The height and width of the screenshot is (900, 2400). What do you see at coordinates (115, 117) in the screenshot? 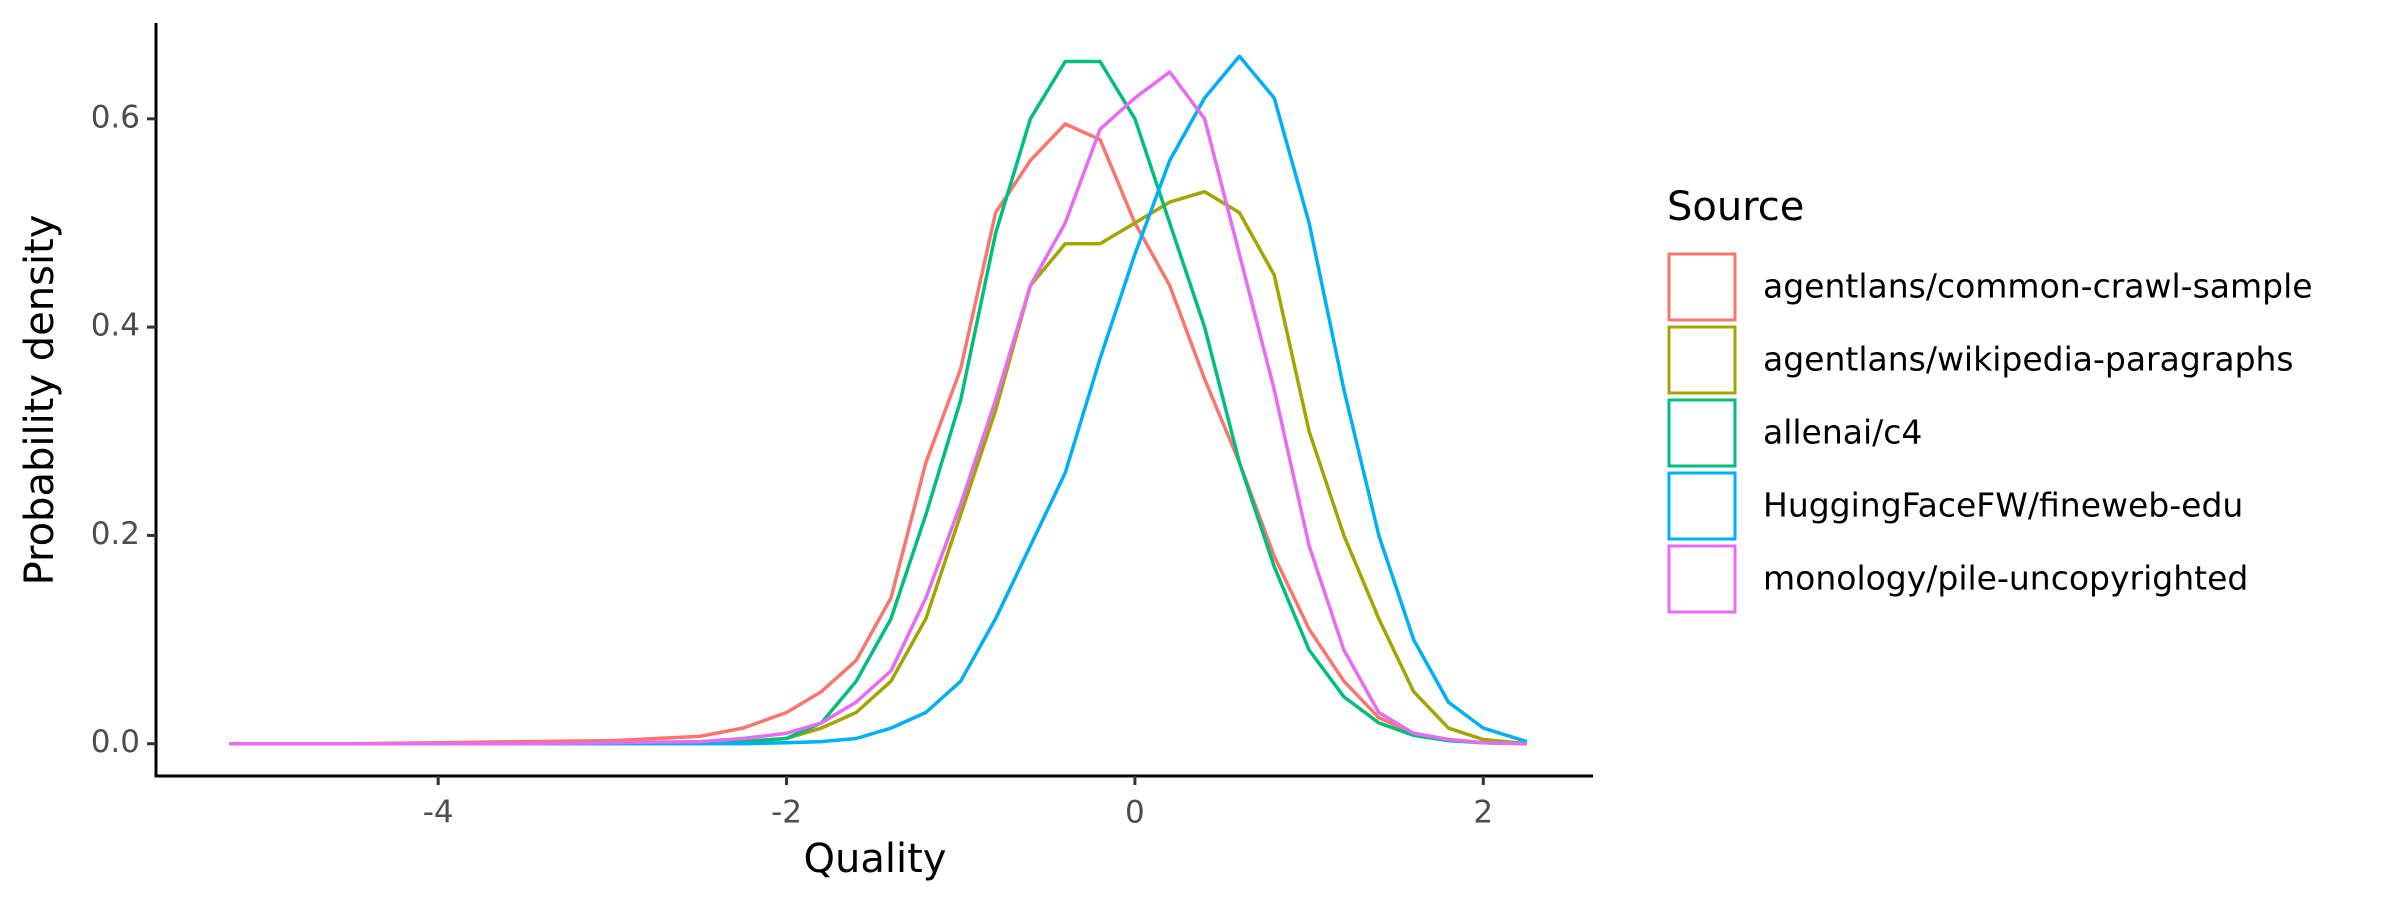
I see `y-tick-label: 0.6` at bounding box center [115, 117].